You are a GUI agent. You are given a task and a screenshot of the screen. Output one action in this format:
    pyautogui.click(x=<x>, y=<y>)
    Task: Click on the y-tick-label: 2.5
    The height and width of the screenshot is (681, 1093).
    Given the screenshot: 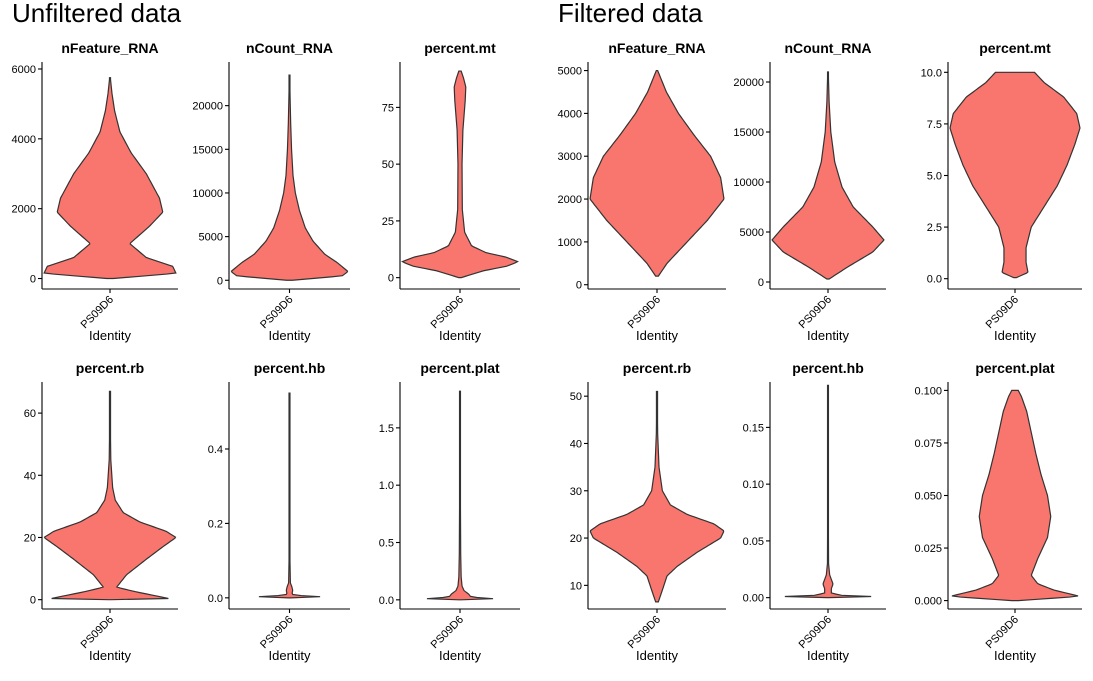 What is the action you would take?
    pyautogui.click(x=934, y=228)
    